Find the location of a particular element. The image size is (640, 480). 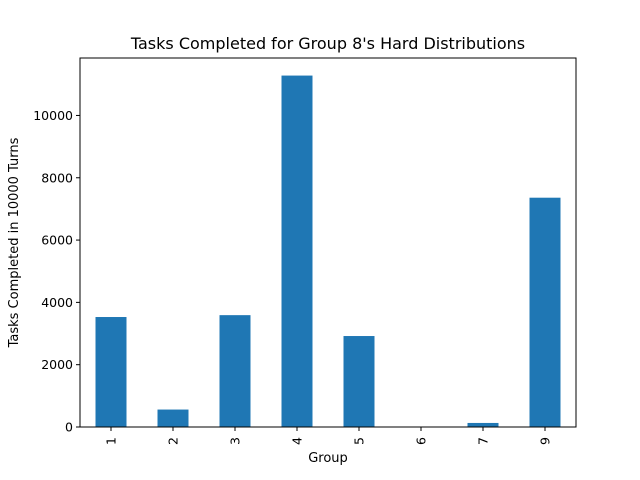

x-tick-label: 1 is located at coordinates (111, 441).